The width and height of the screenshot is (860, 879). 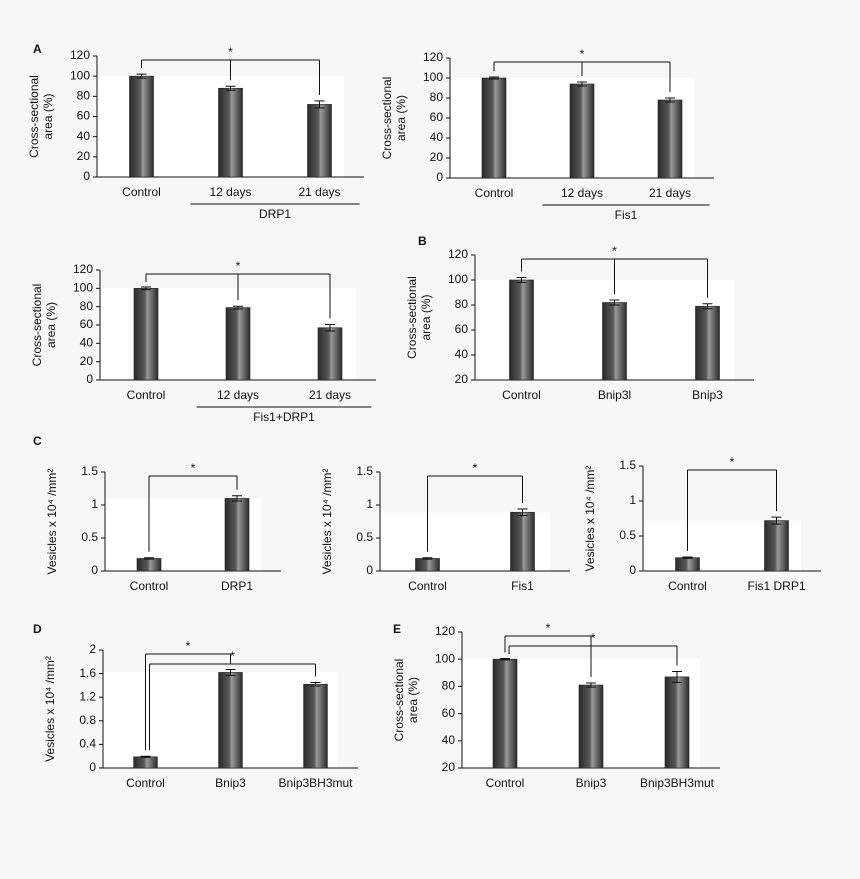 What do you see at coordinates (87, 673) in the screenshot?
I see `y-tick-label: 1.6` at bounding box center [87, 673].